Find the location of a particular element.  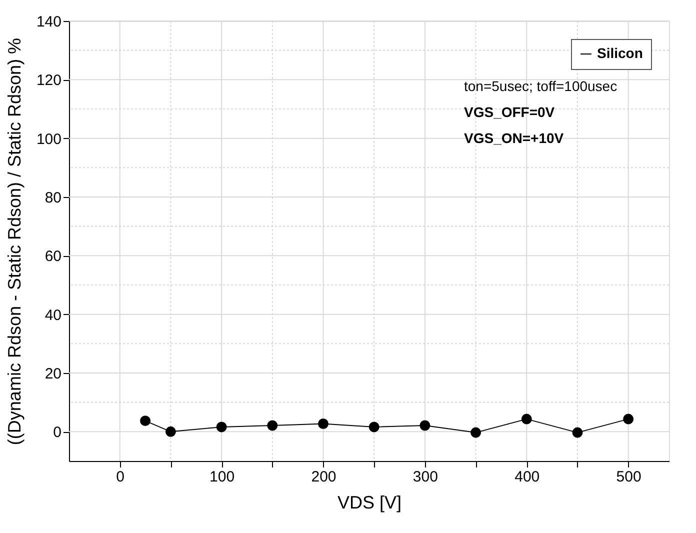

x-axis-title: VDS [V] is located at coordinates (369, 502).